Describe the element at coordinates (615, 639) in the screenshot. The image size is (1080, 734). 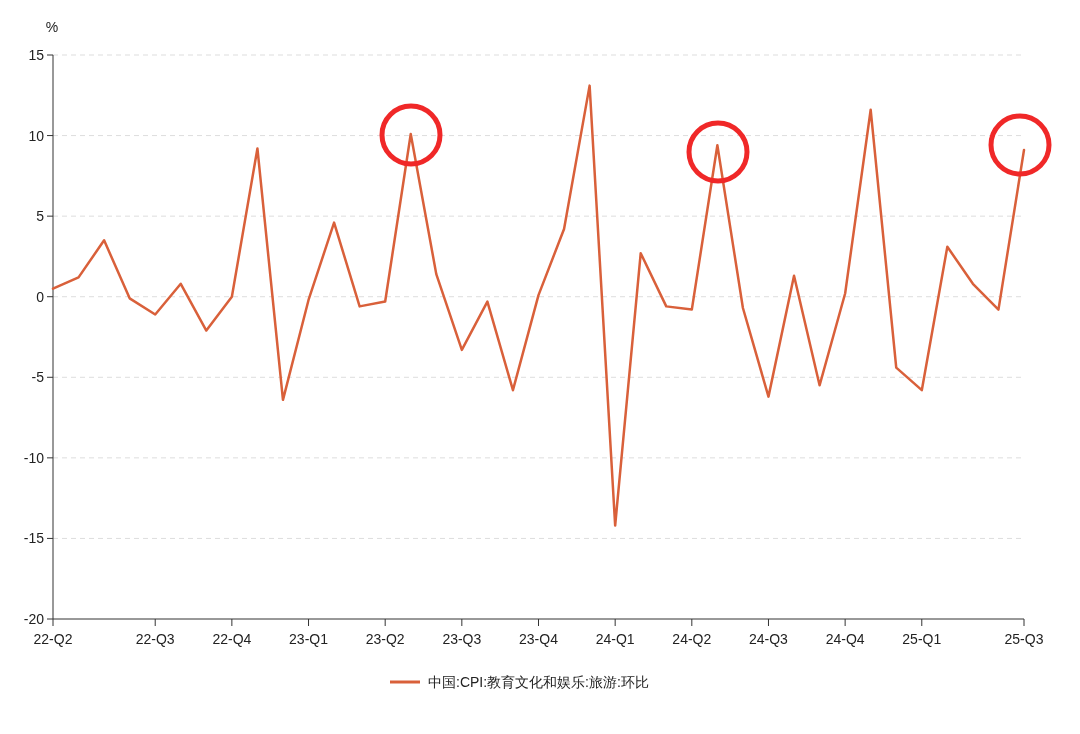
I see `x-tick-label: 24-Q1` at that location.